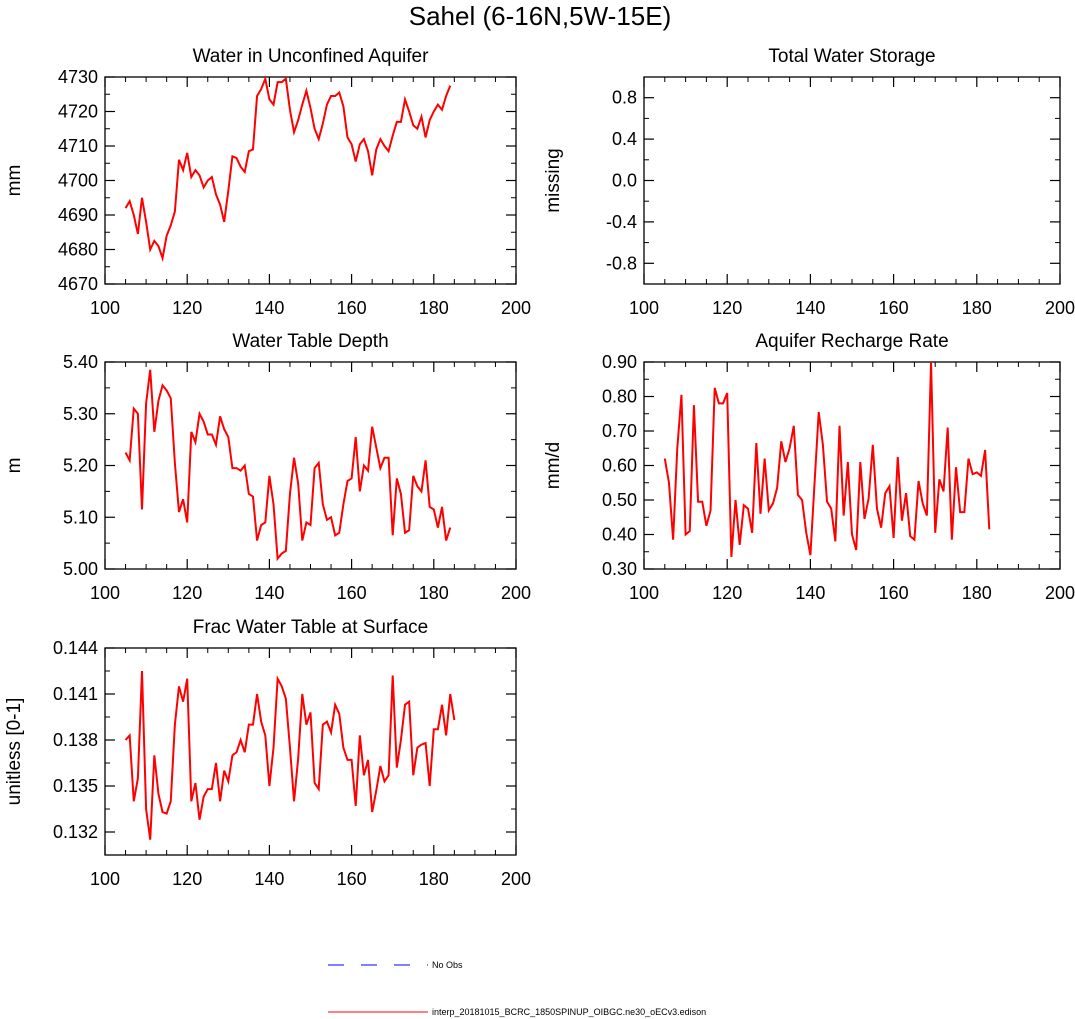 The width and height of the screenshot is (1075, 1019). I want to click on y-tick-label: 0.90, so click(619, 362).